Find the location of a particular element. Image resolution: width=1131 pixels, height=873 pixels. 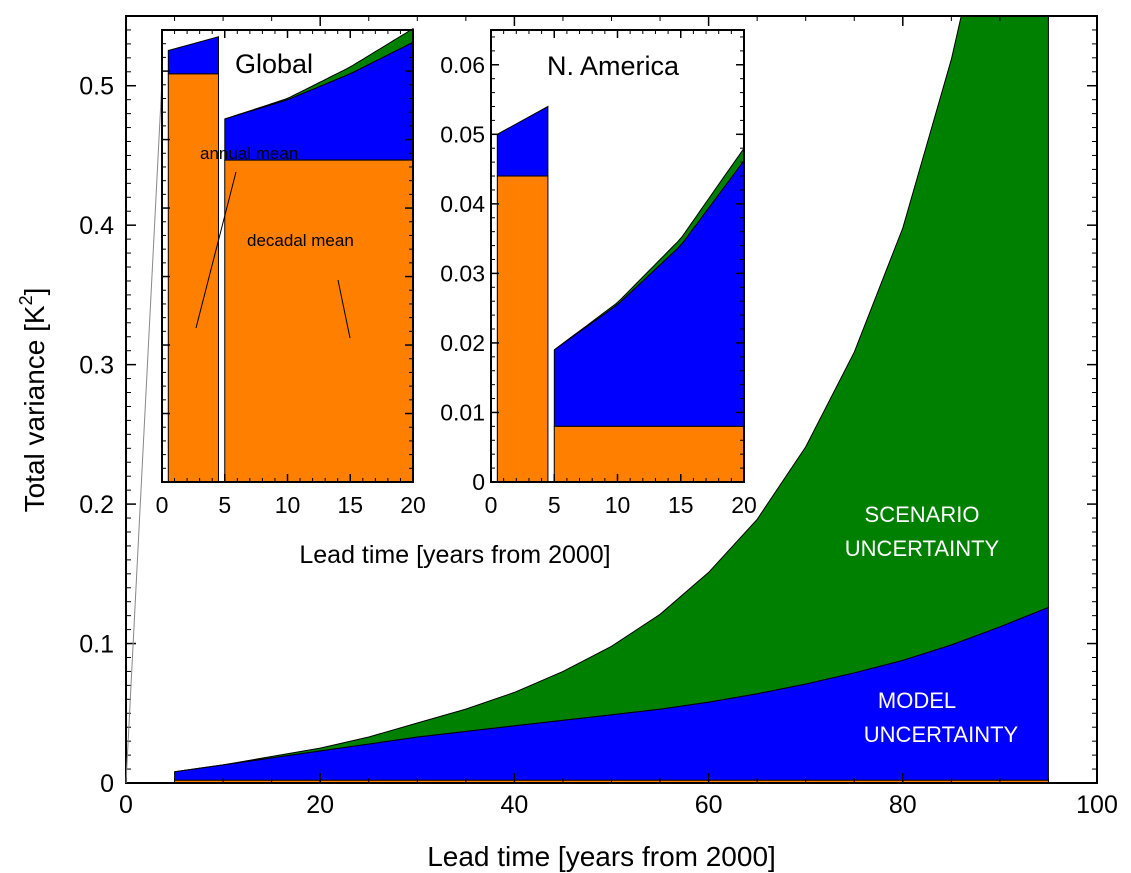

inset-y-tick-label: 0.02 is located at coordinates (462, 343).